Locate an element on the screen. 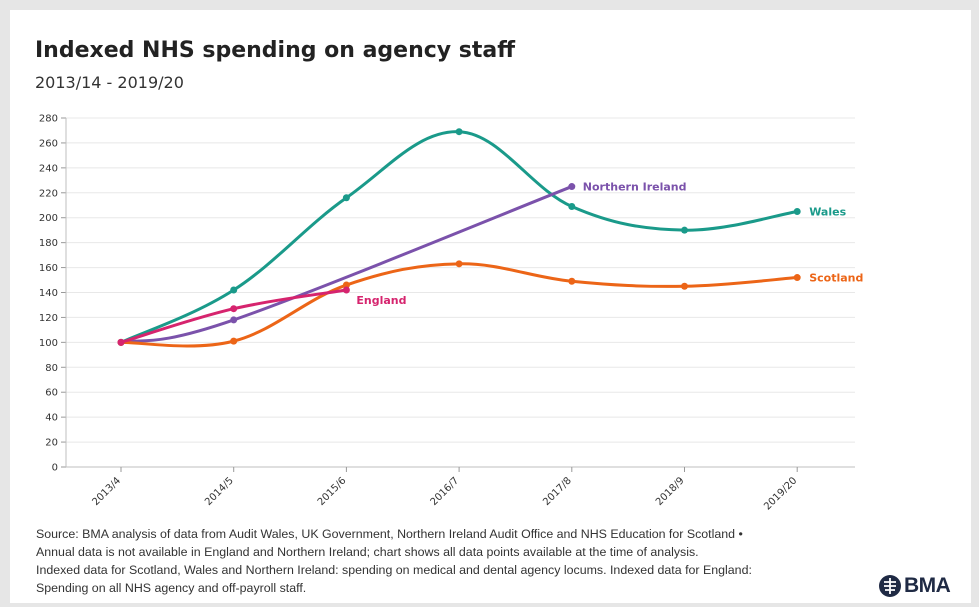 Image resolution: width=979 pixels, height=607 pixels. y-tick-label: 100 is located at coordinates (48, 343).